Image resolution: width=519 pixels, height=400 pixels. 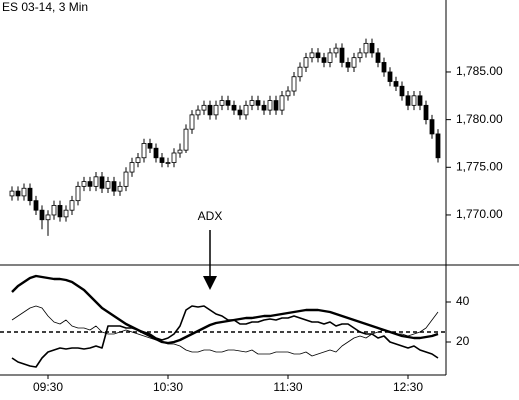 What do you see at coordinates (463, 341) in the screenshot?
I see `y-tick-label: 20` at bounding box center [463, 341].